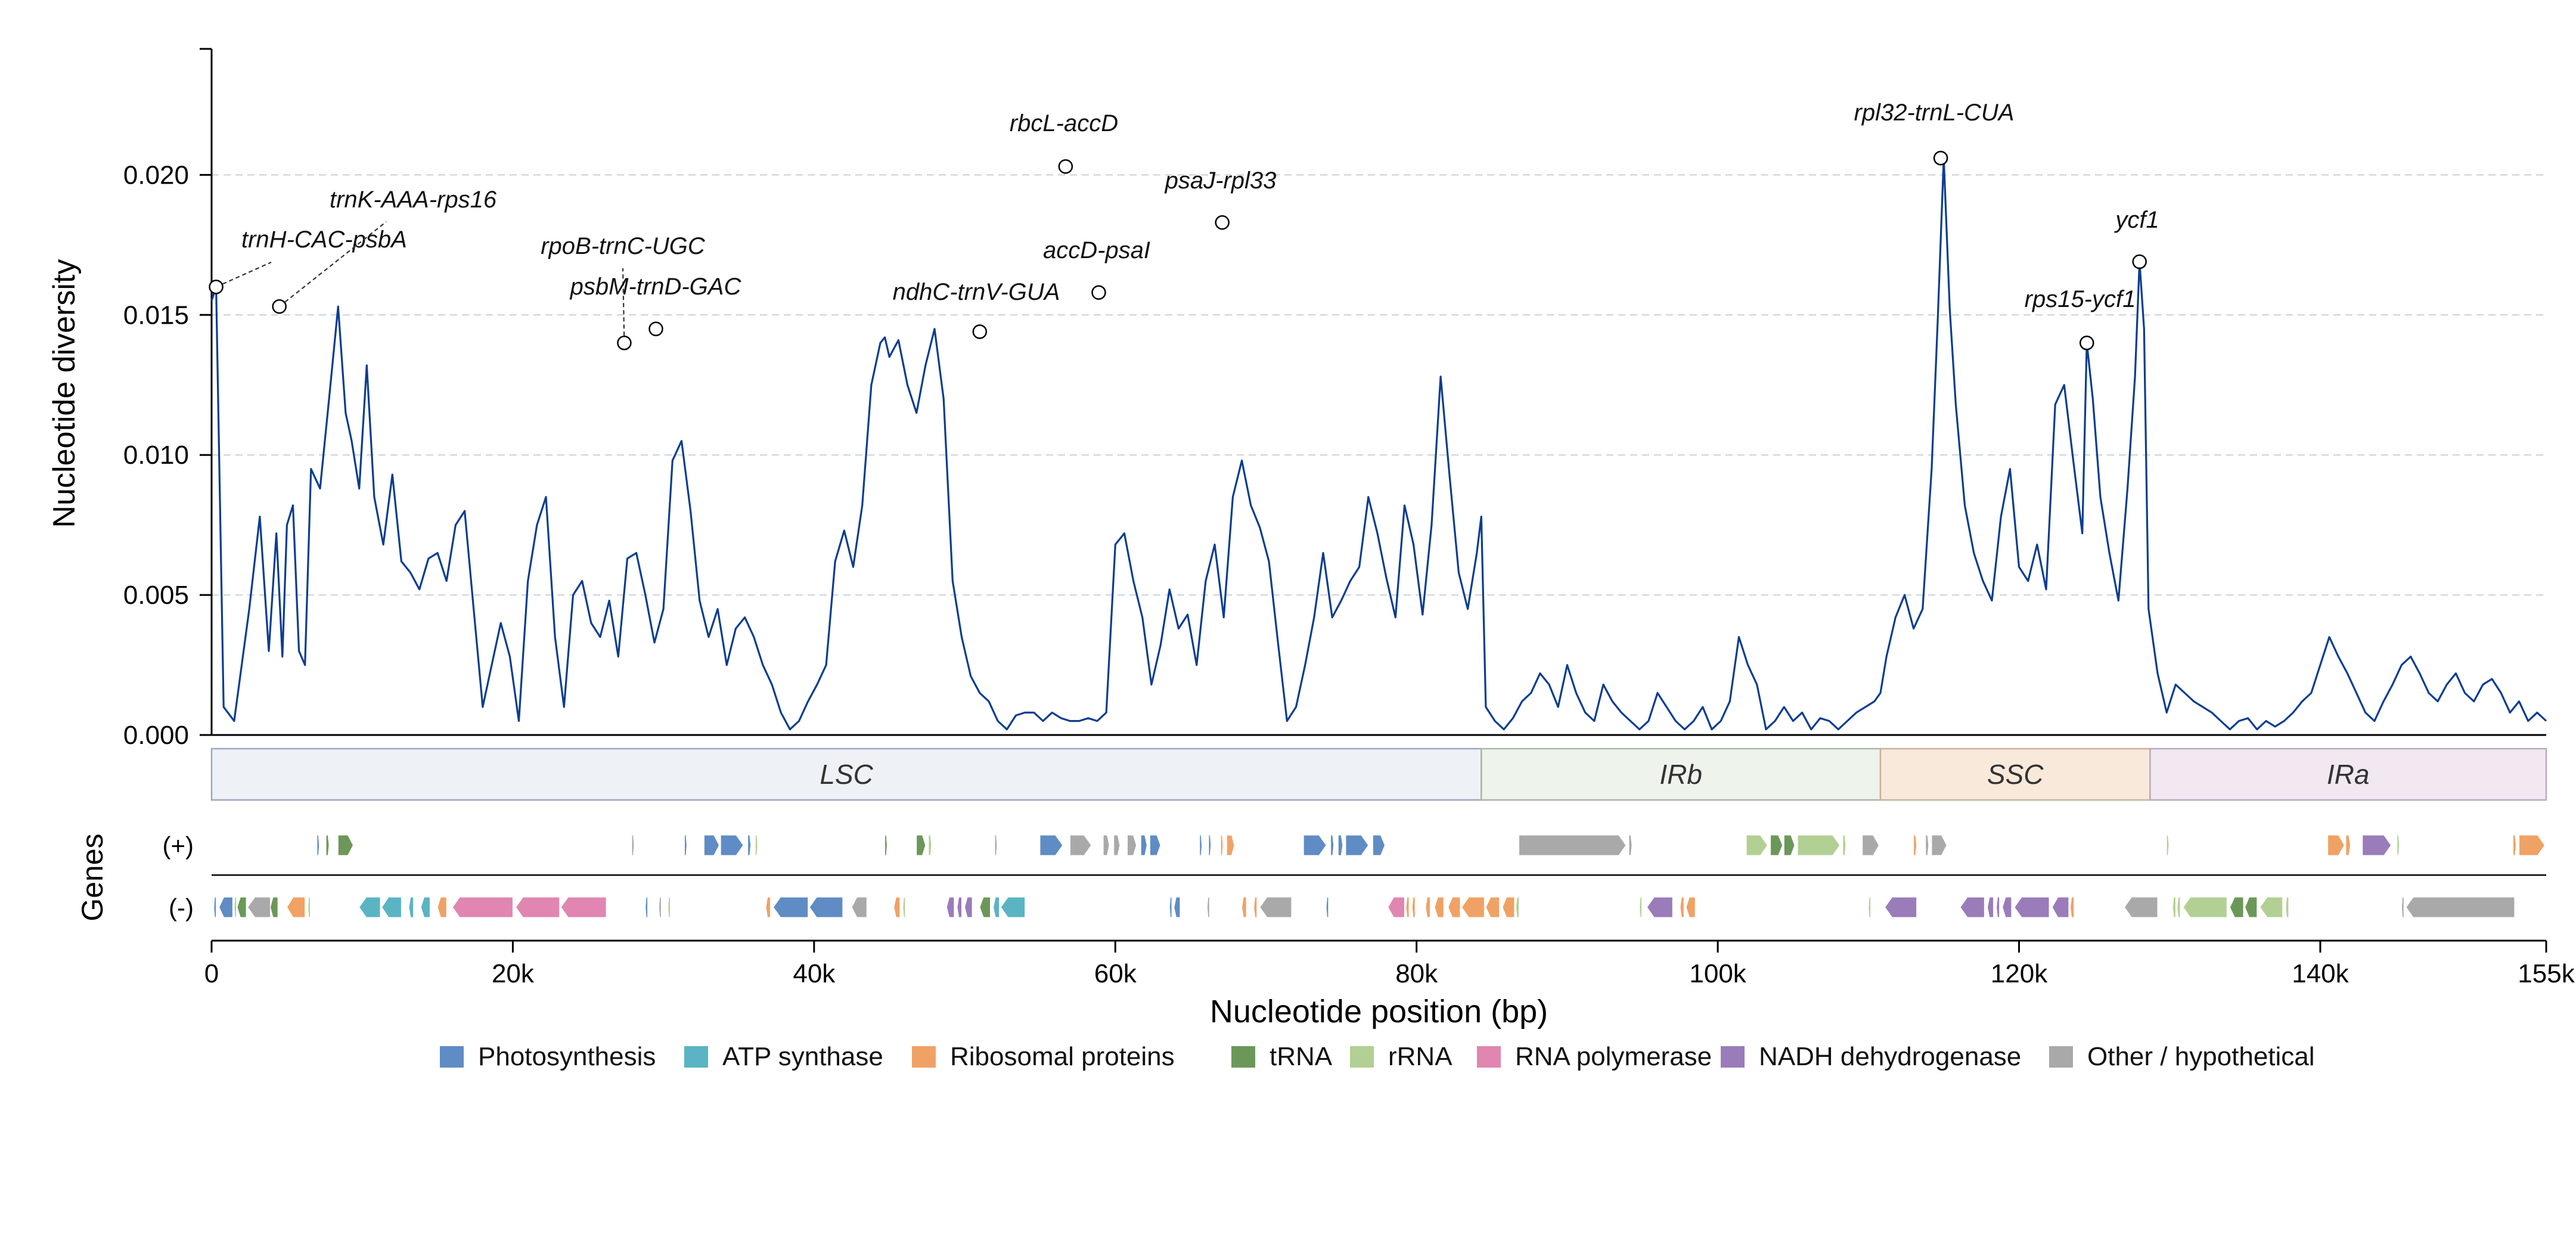 The width and height of the screenshot is (2576, 1253). I want to click on region-ira, so click(2348, 774).